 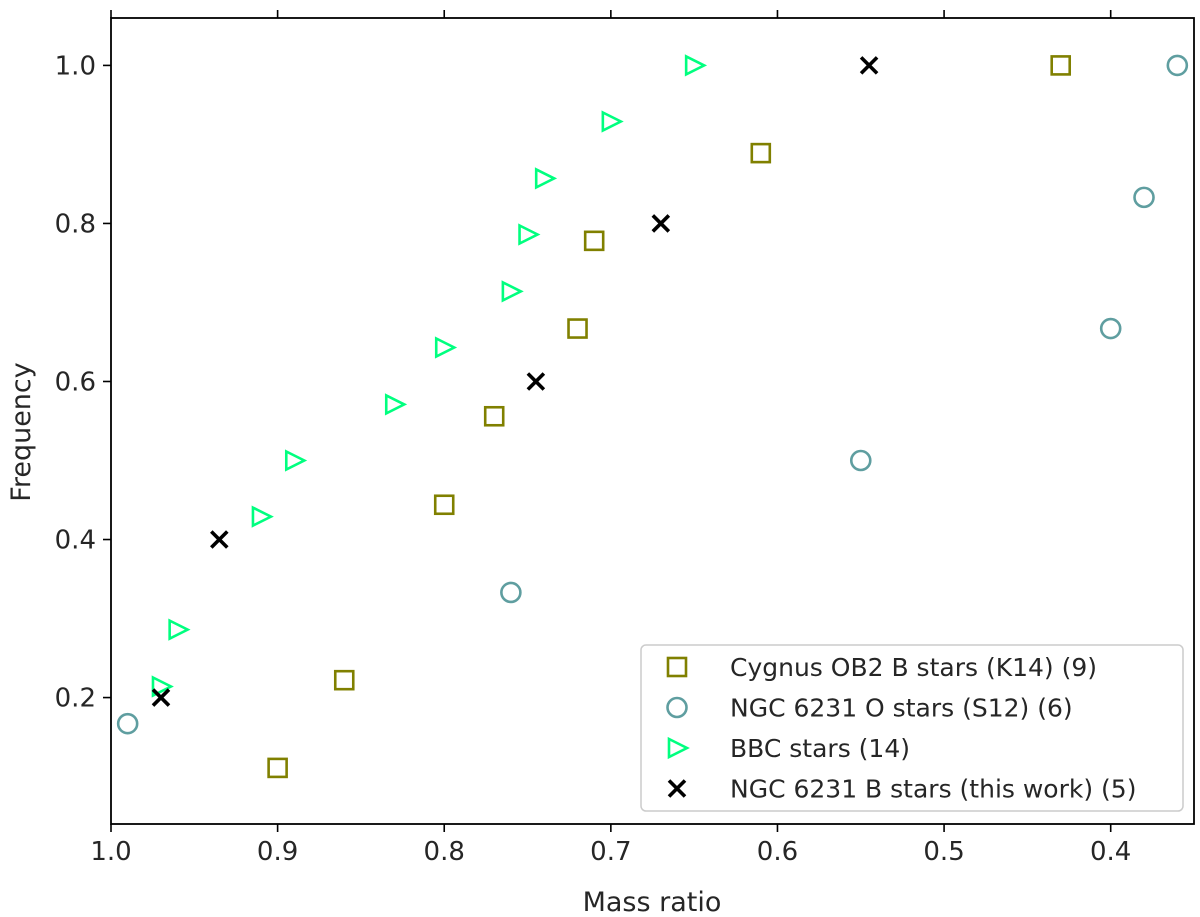 I want to click on x-tick-label: 0.5, so click(x=943, y=852).